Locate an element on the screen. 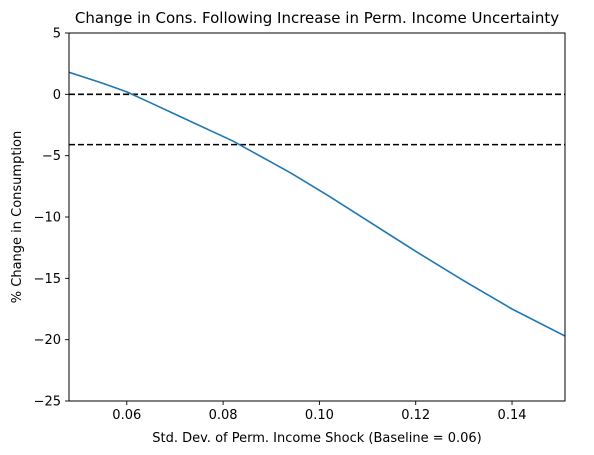 This screenshot has height=455, width=594. y-axis-ticks: 5 0 −5 −10 −15 −20 −25 is located at coordinates (51, 218).